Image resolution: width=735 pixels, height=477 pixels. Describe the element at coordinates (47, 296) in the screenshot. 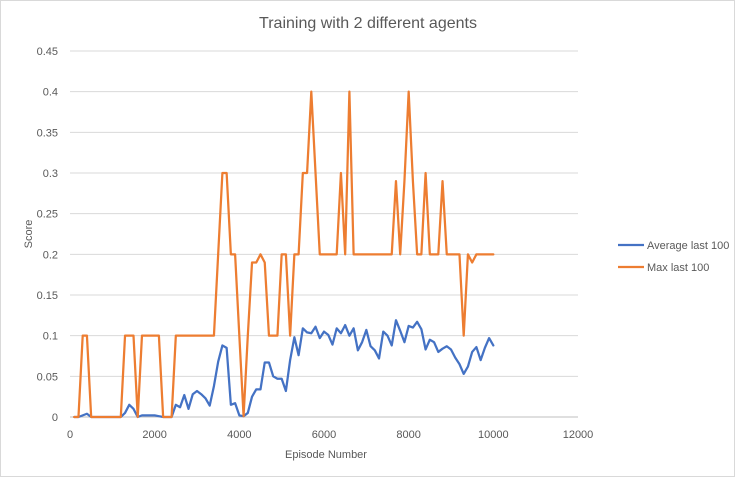

I see `y-tick-label: 0.15` at that location.